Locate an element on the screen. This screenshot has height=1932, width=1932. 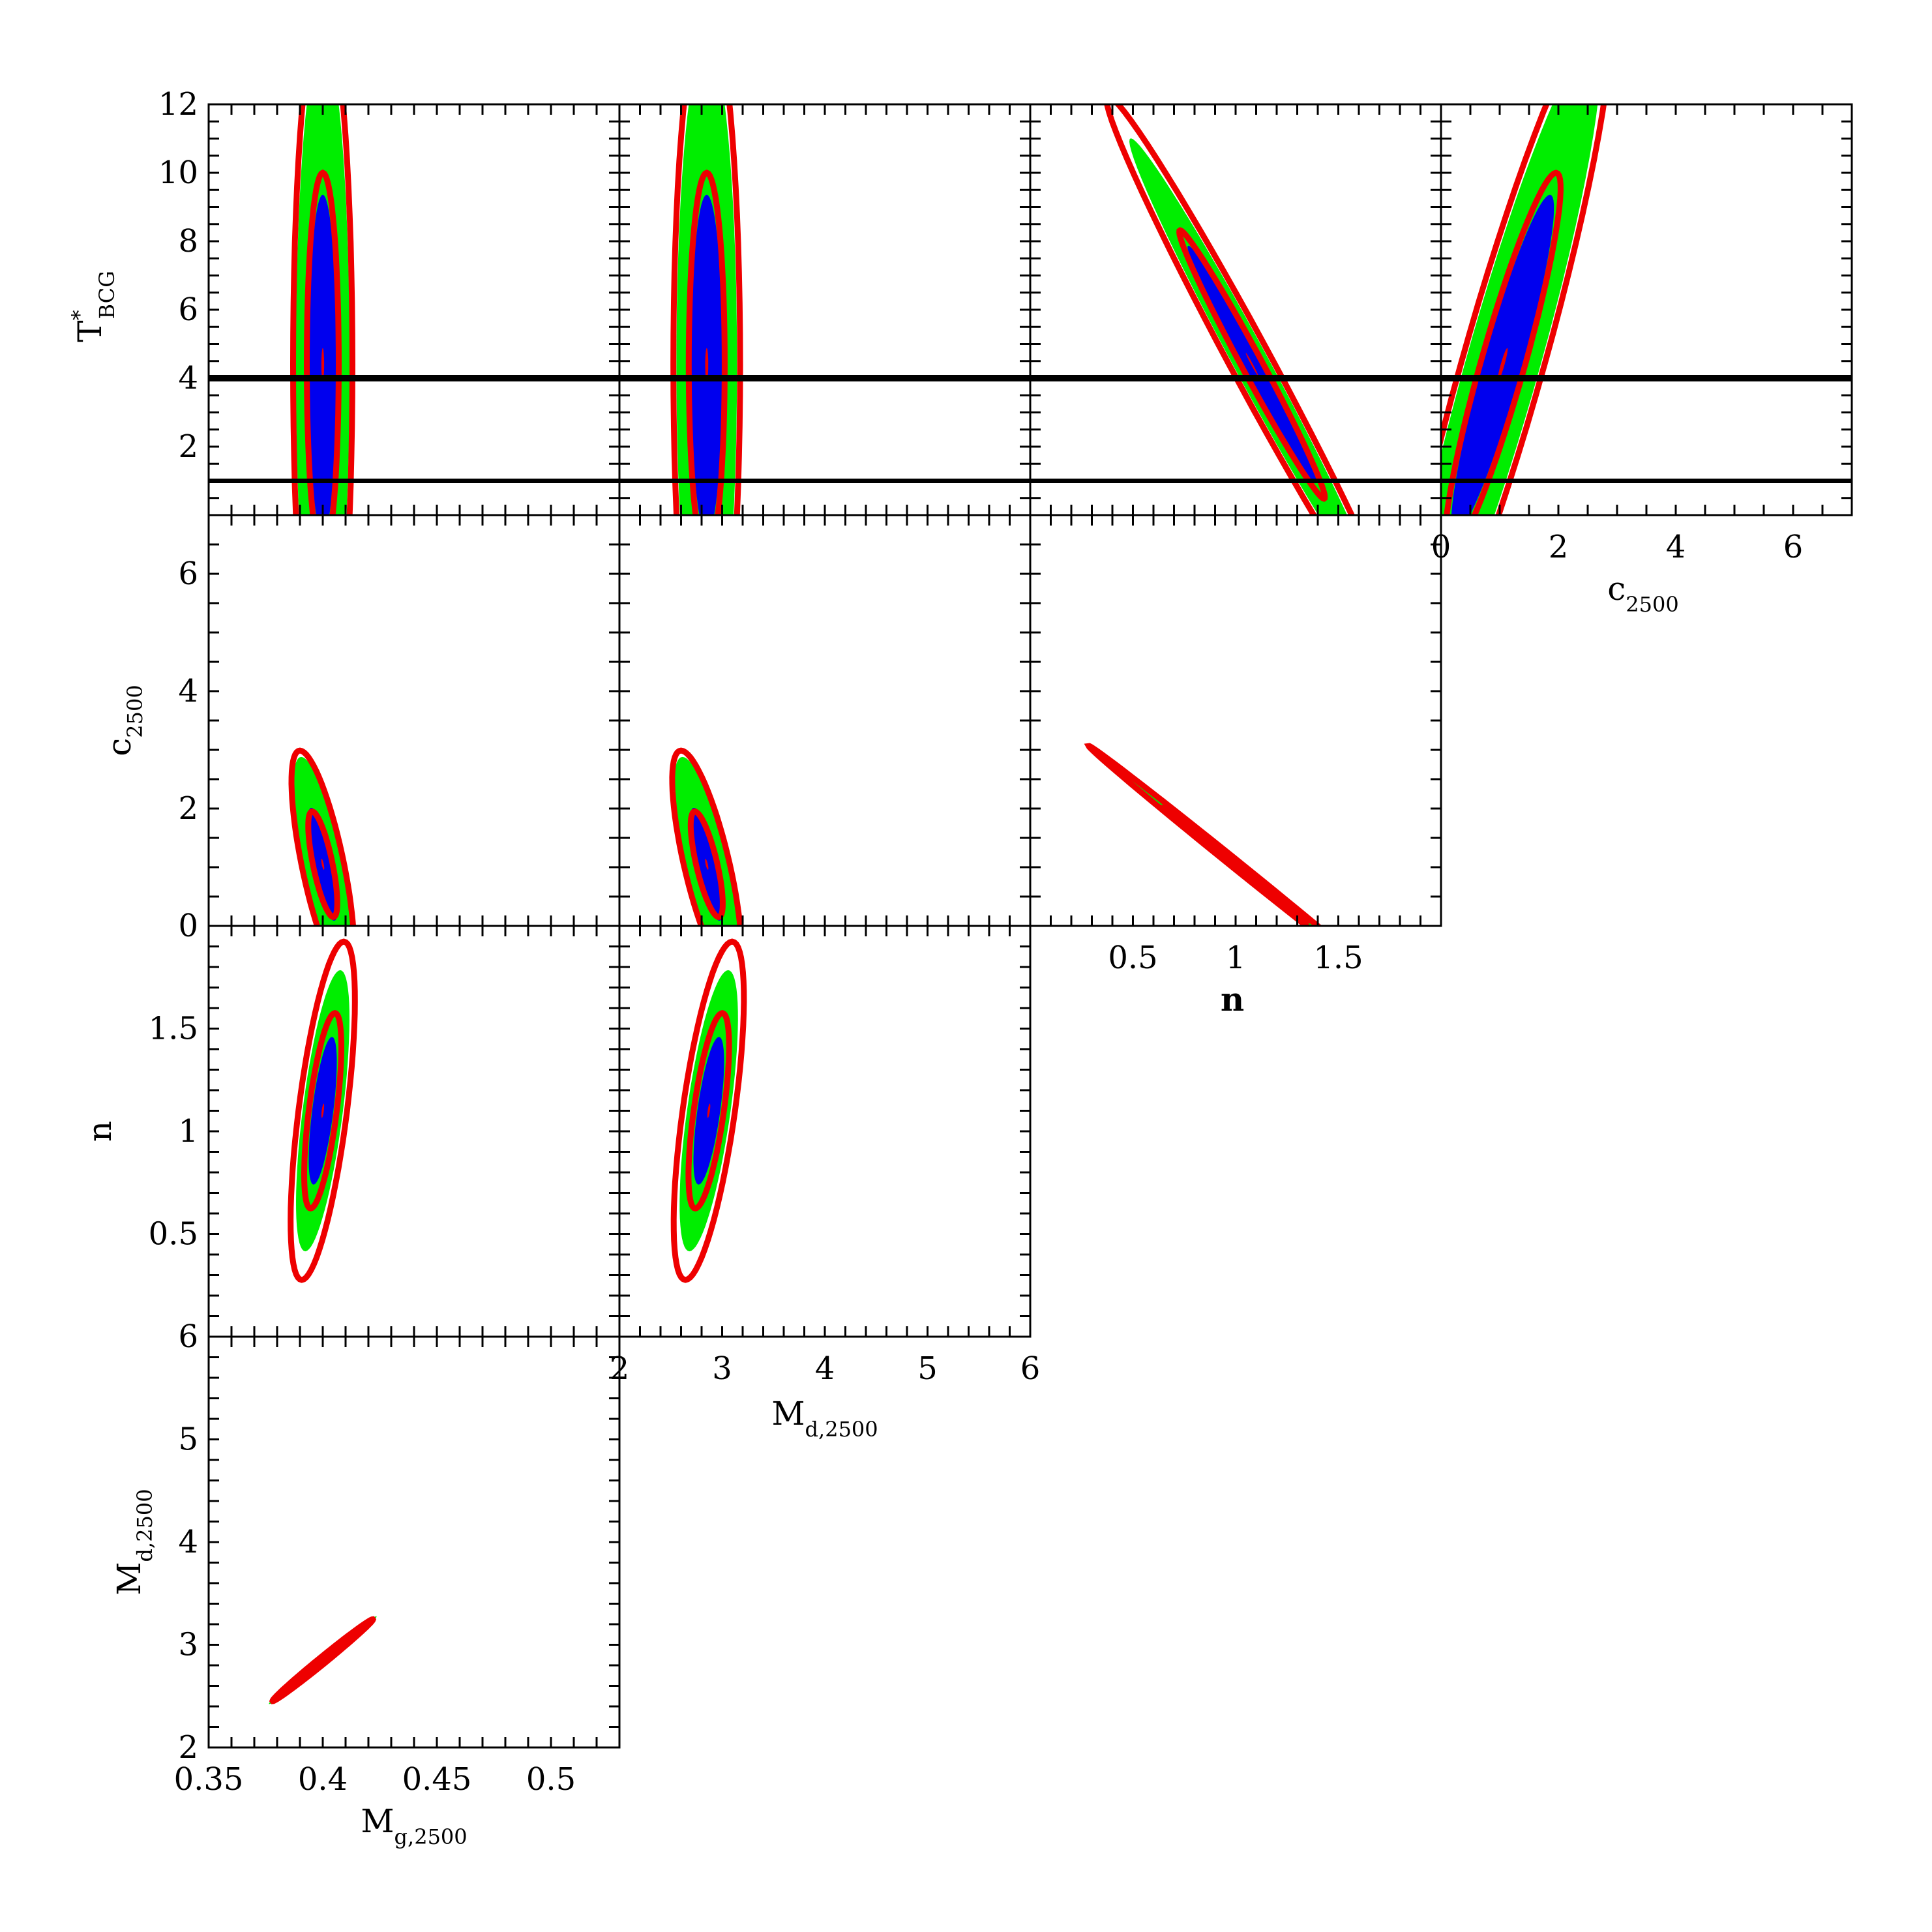
svg-text: n is located at coordinates (100, 1131).